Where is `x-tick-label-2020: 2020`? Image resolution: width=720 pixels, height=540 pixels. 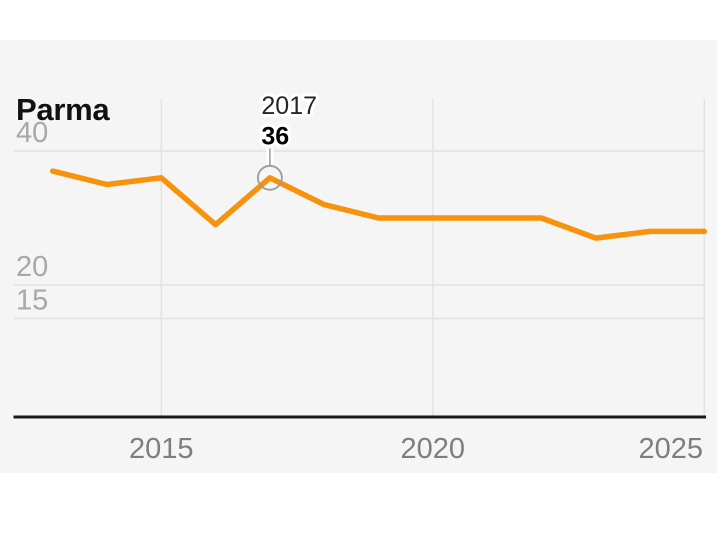
x-tick-label-2020: 2020 is located at coordinates (433, 449).